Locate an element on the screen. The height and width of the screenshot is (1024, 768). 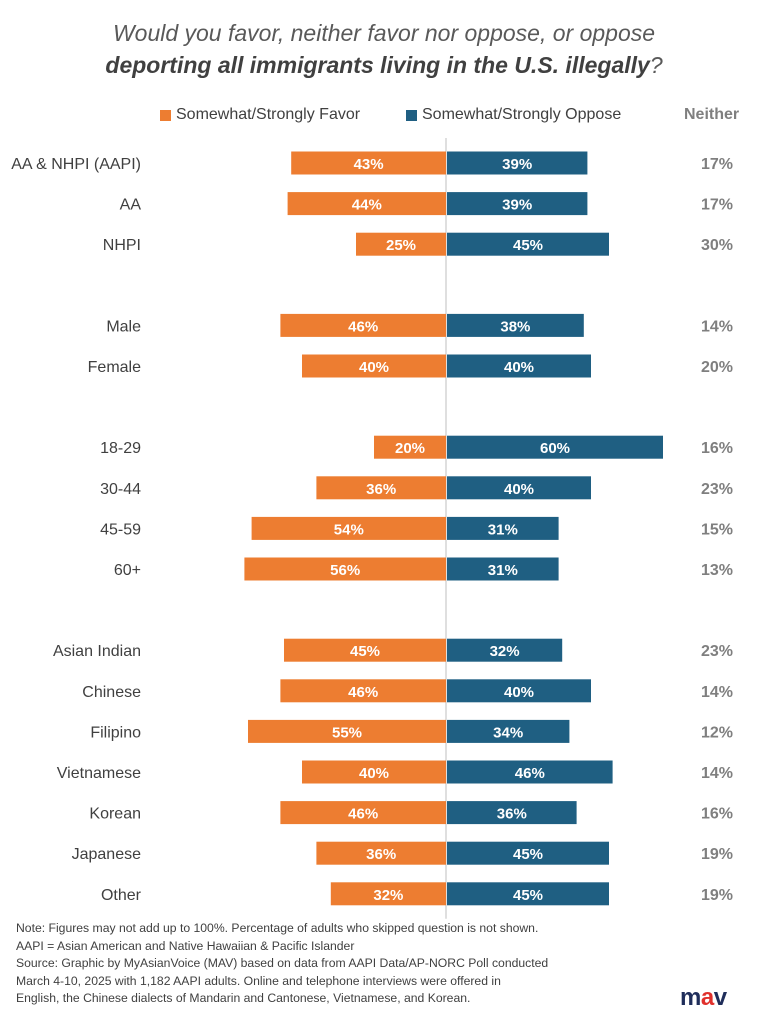
favor-value-label: 44% is located at coordinates (367, 205).